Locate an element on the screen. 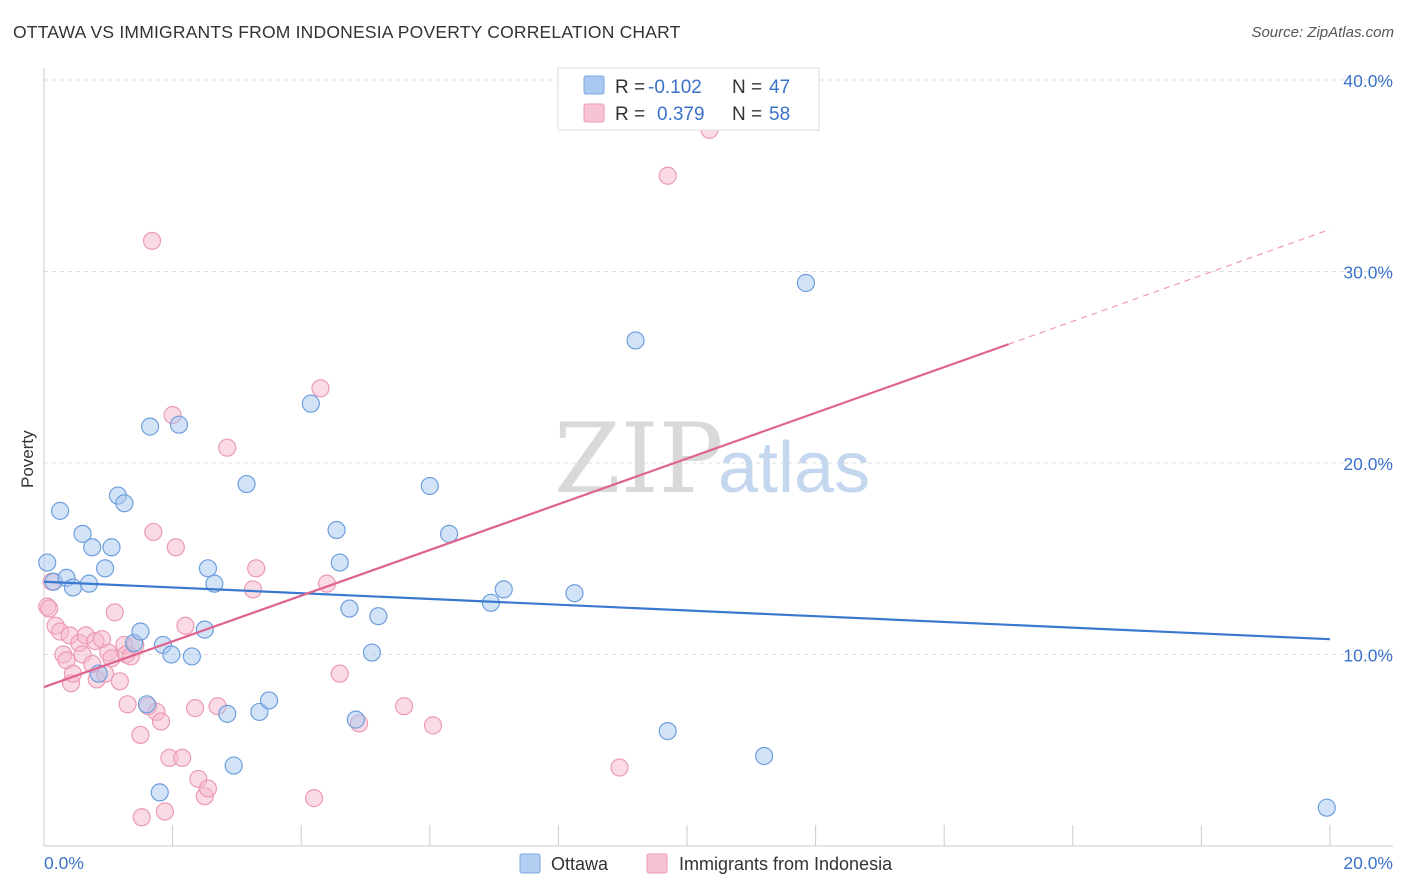 The height and width of the screenshot is (892, 1406). y-tick-label-2: 30.0% is located at coordinates (1368, 273).